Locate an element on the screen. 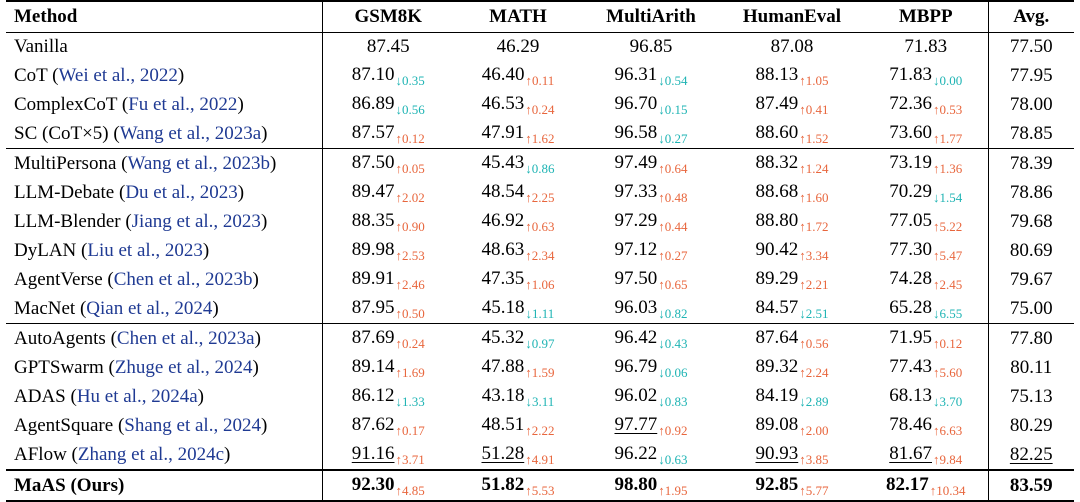  delta-up: ↑2.22 is located at coordinates (540, 430).